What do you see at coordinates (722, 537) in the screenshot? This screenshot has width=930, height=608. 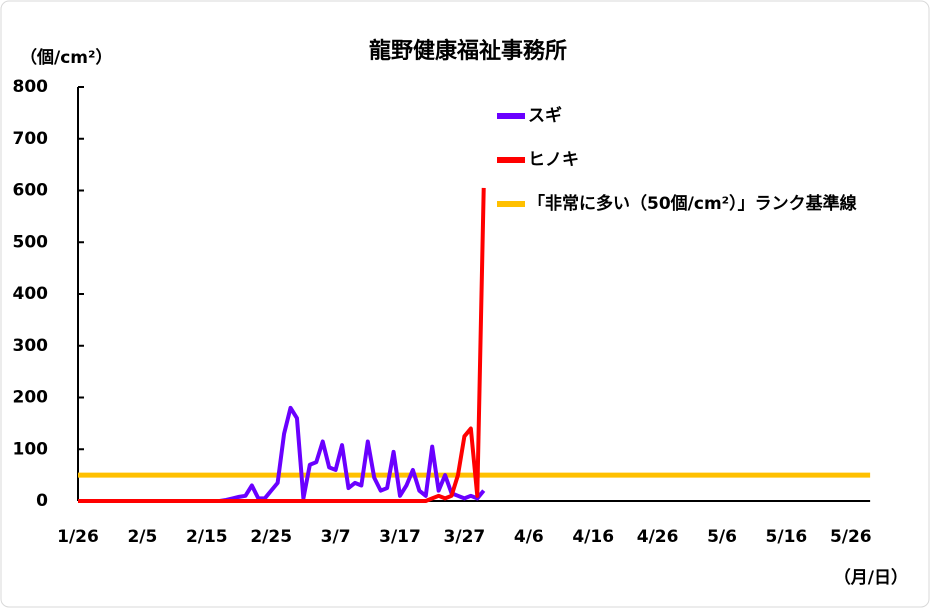 I see `x-tick-label: 5/6` at bounding box center [722, 537].